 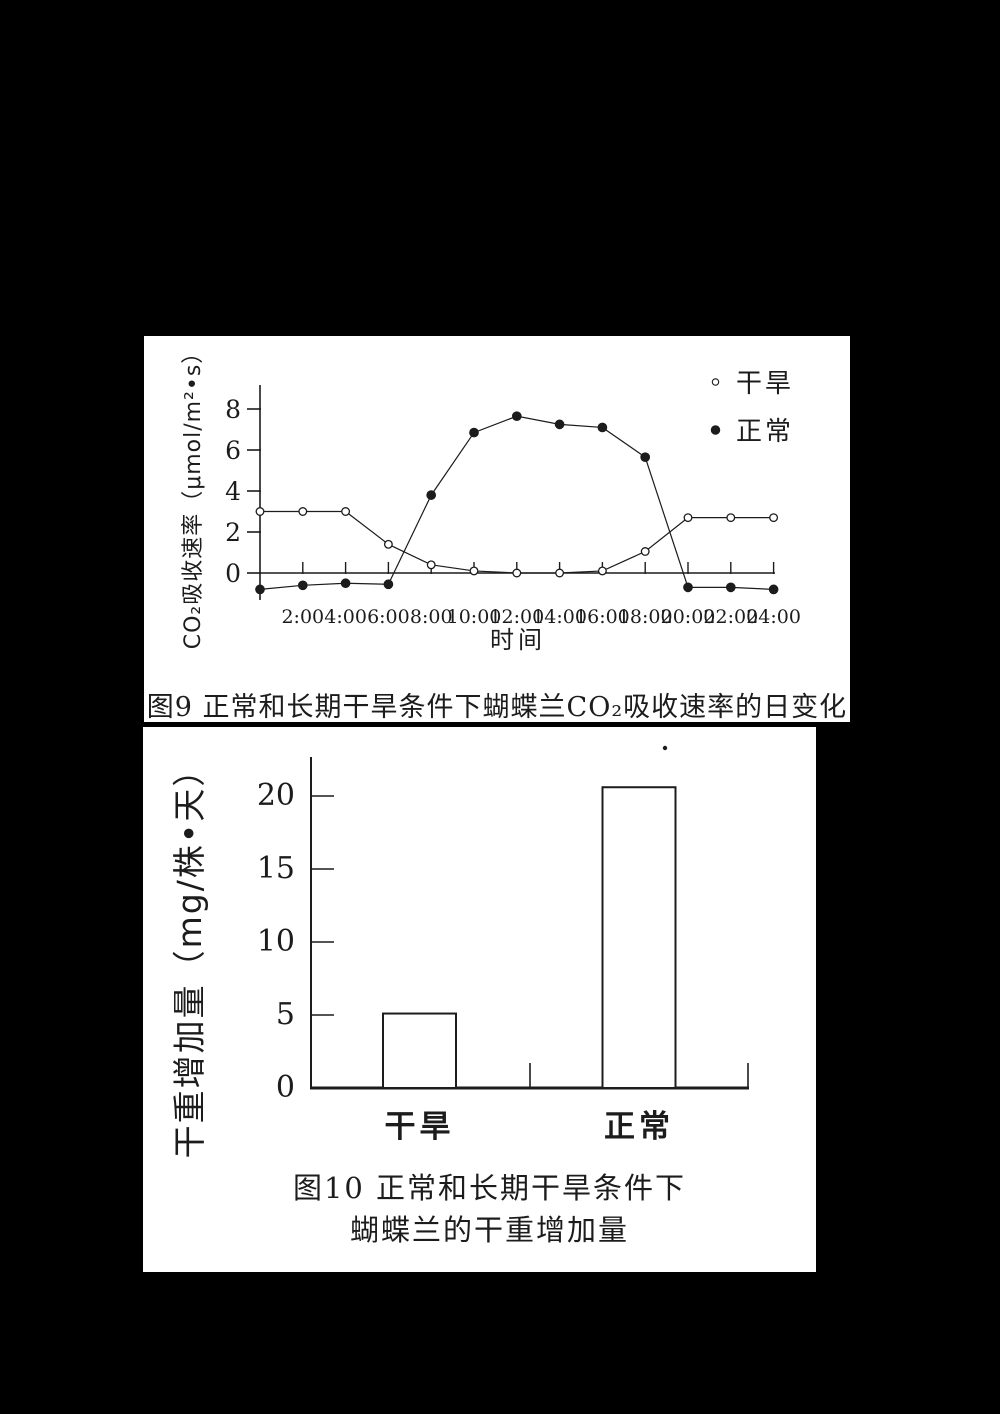 What do you see at coordinates (302, 617) in the screenshot?
I see `fig9-x-tick-label: 2:00` at bounding box center [302, 617].